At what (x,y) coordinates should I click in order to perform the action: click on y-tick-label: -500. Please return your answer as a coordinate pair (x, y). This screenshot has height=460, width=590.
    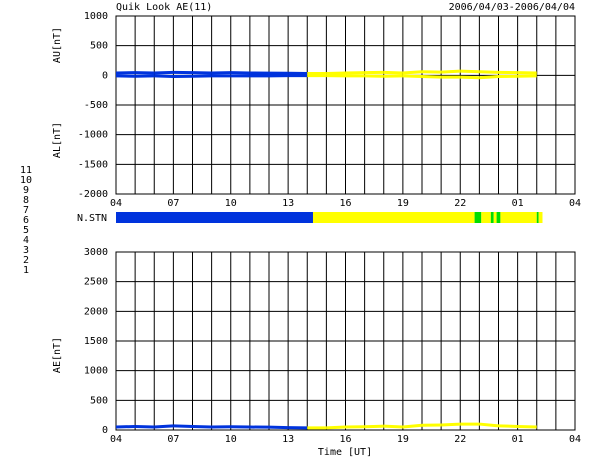
    Looking at the image, I should click on (96, 105).